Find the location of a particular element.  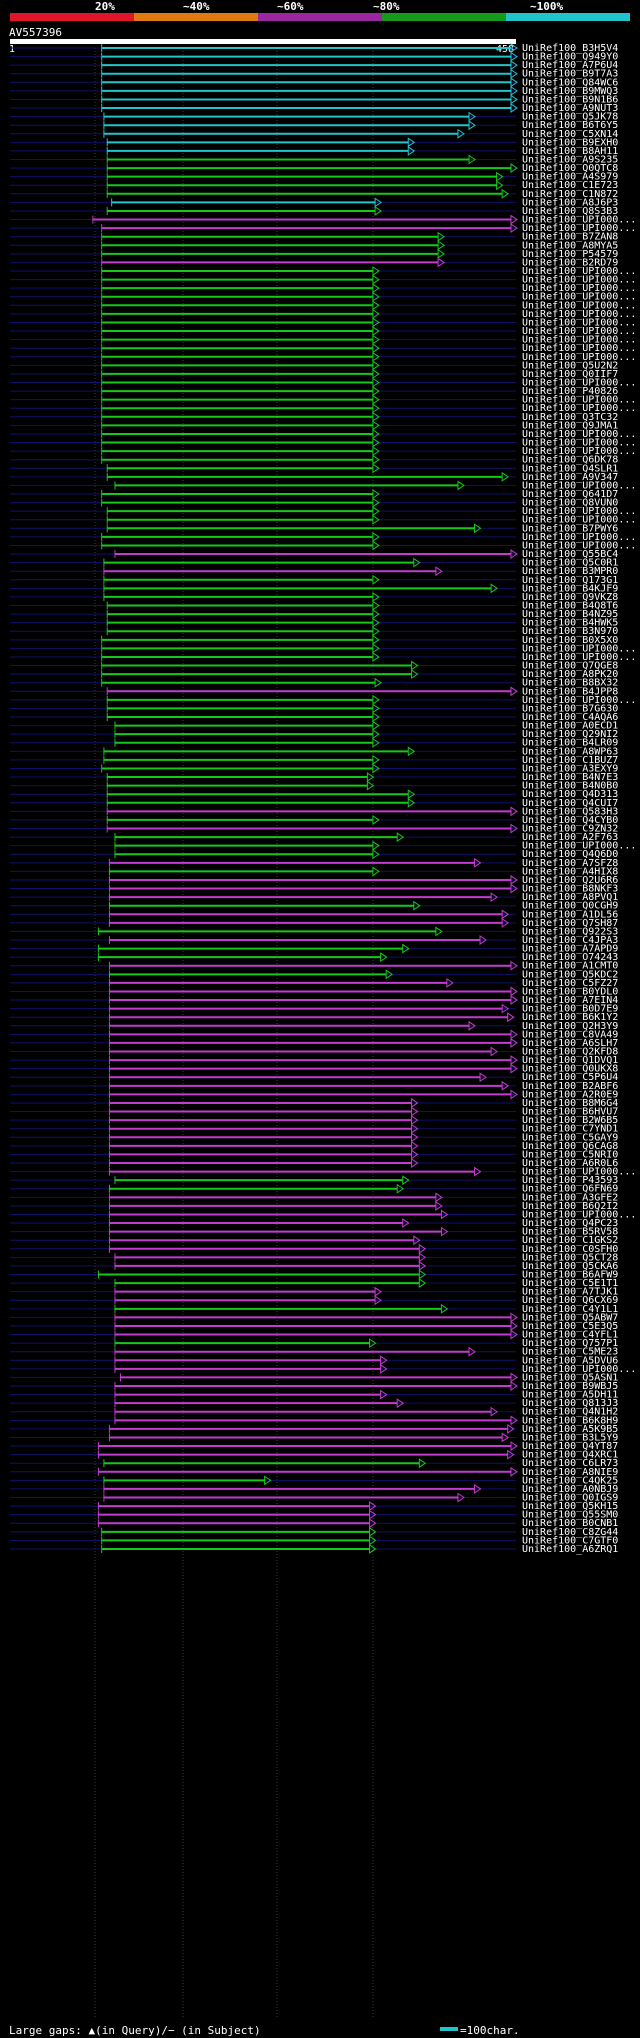

hit-label: UniRef100_Q5ASN1 is located at coordinates (570, 1377).